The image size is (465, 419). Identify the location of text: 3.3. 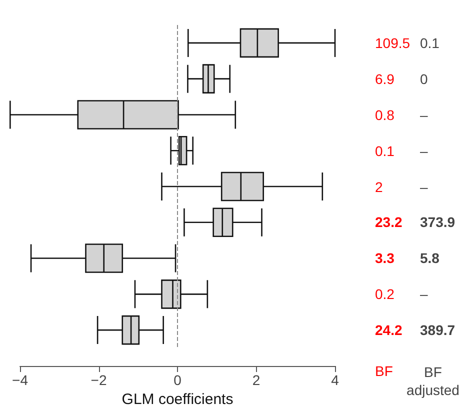
(384, 258).